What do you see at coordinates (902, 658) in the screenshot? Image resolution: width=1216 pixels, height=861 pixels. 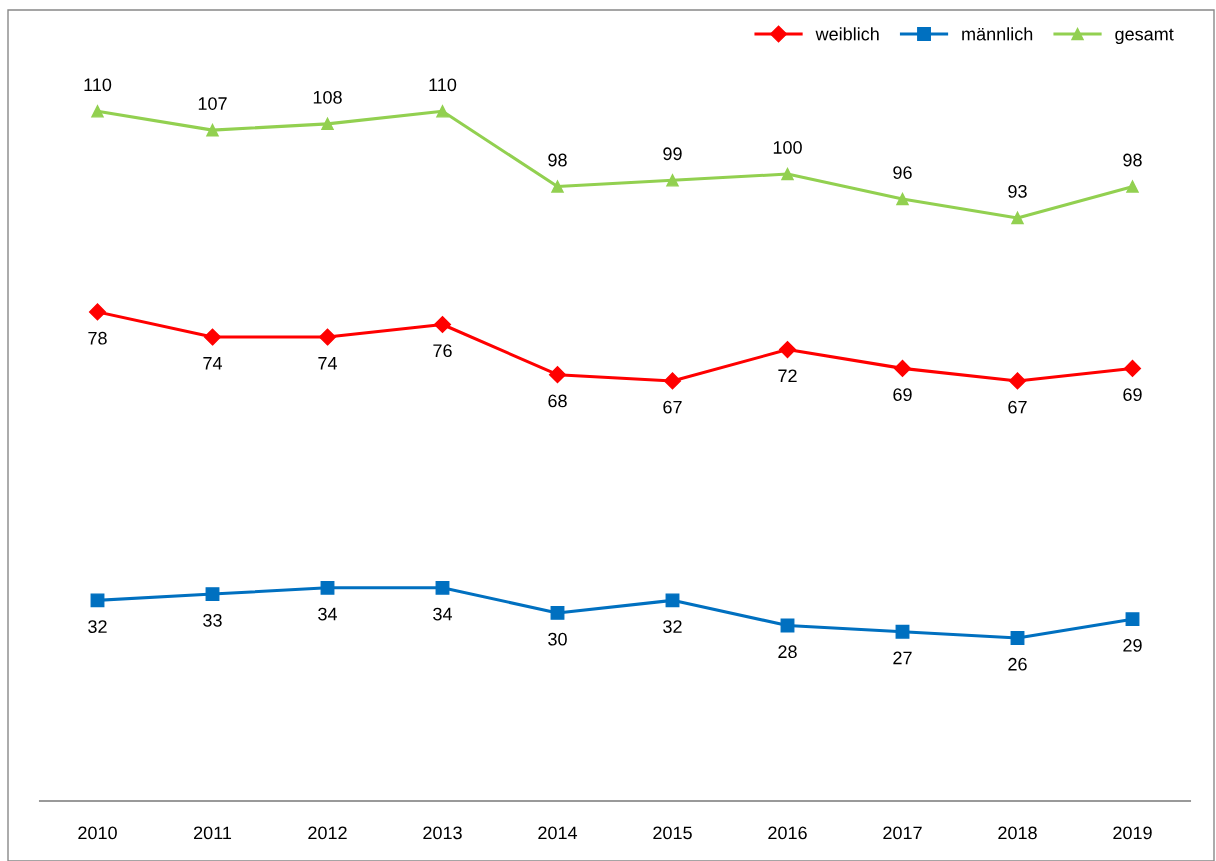 I see `data-label: 27` at bounding box center [902, 658].